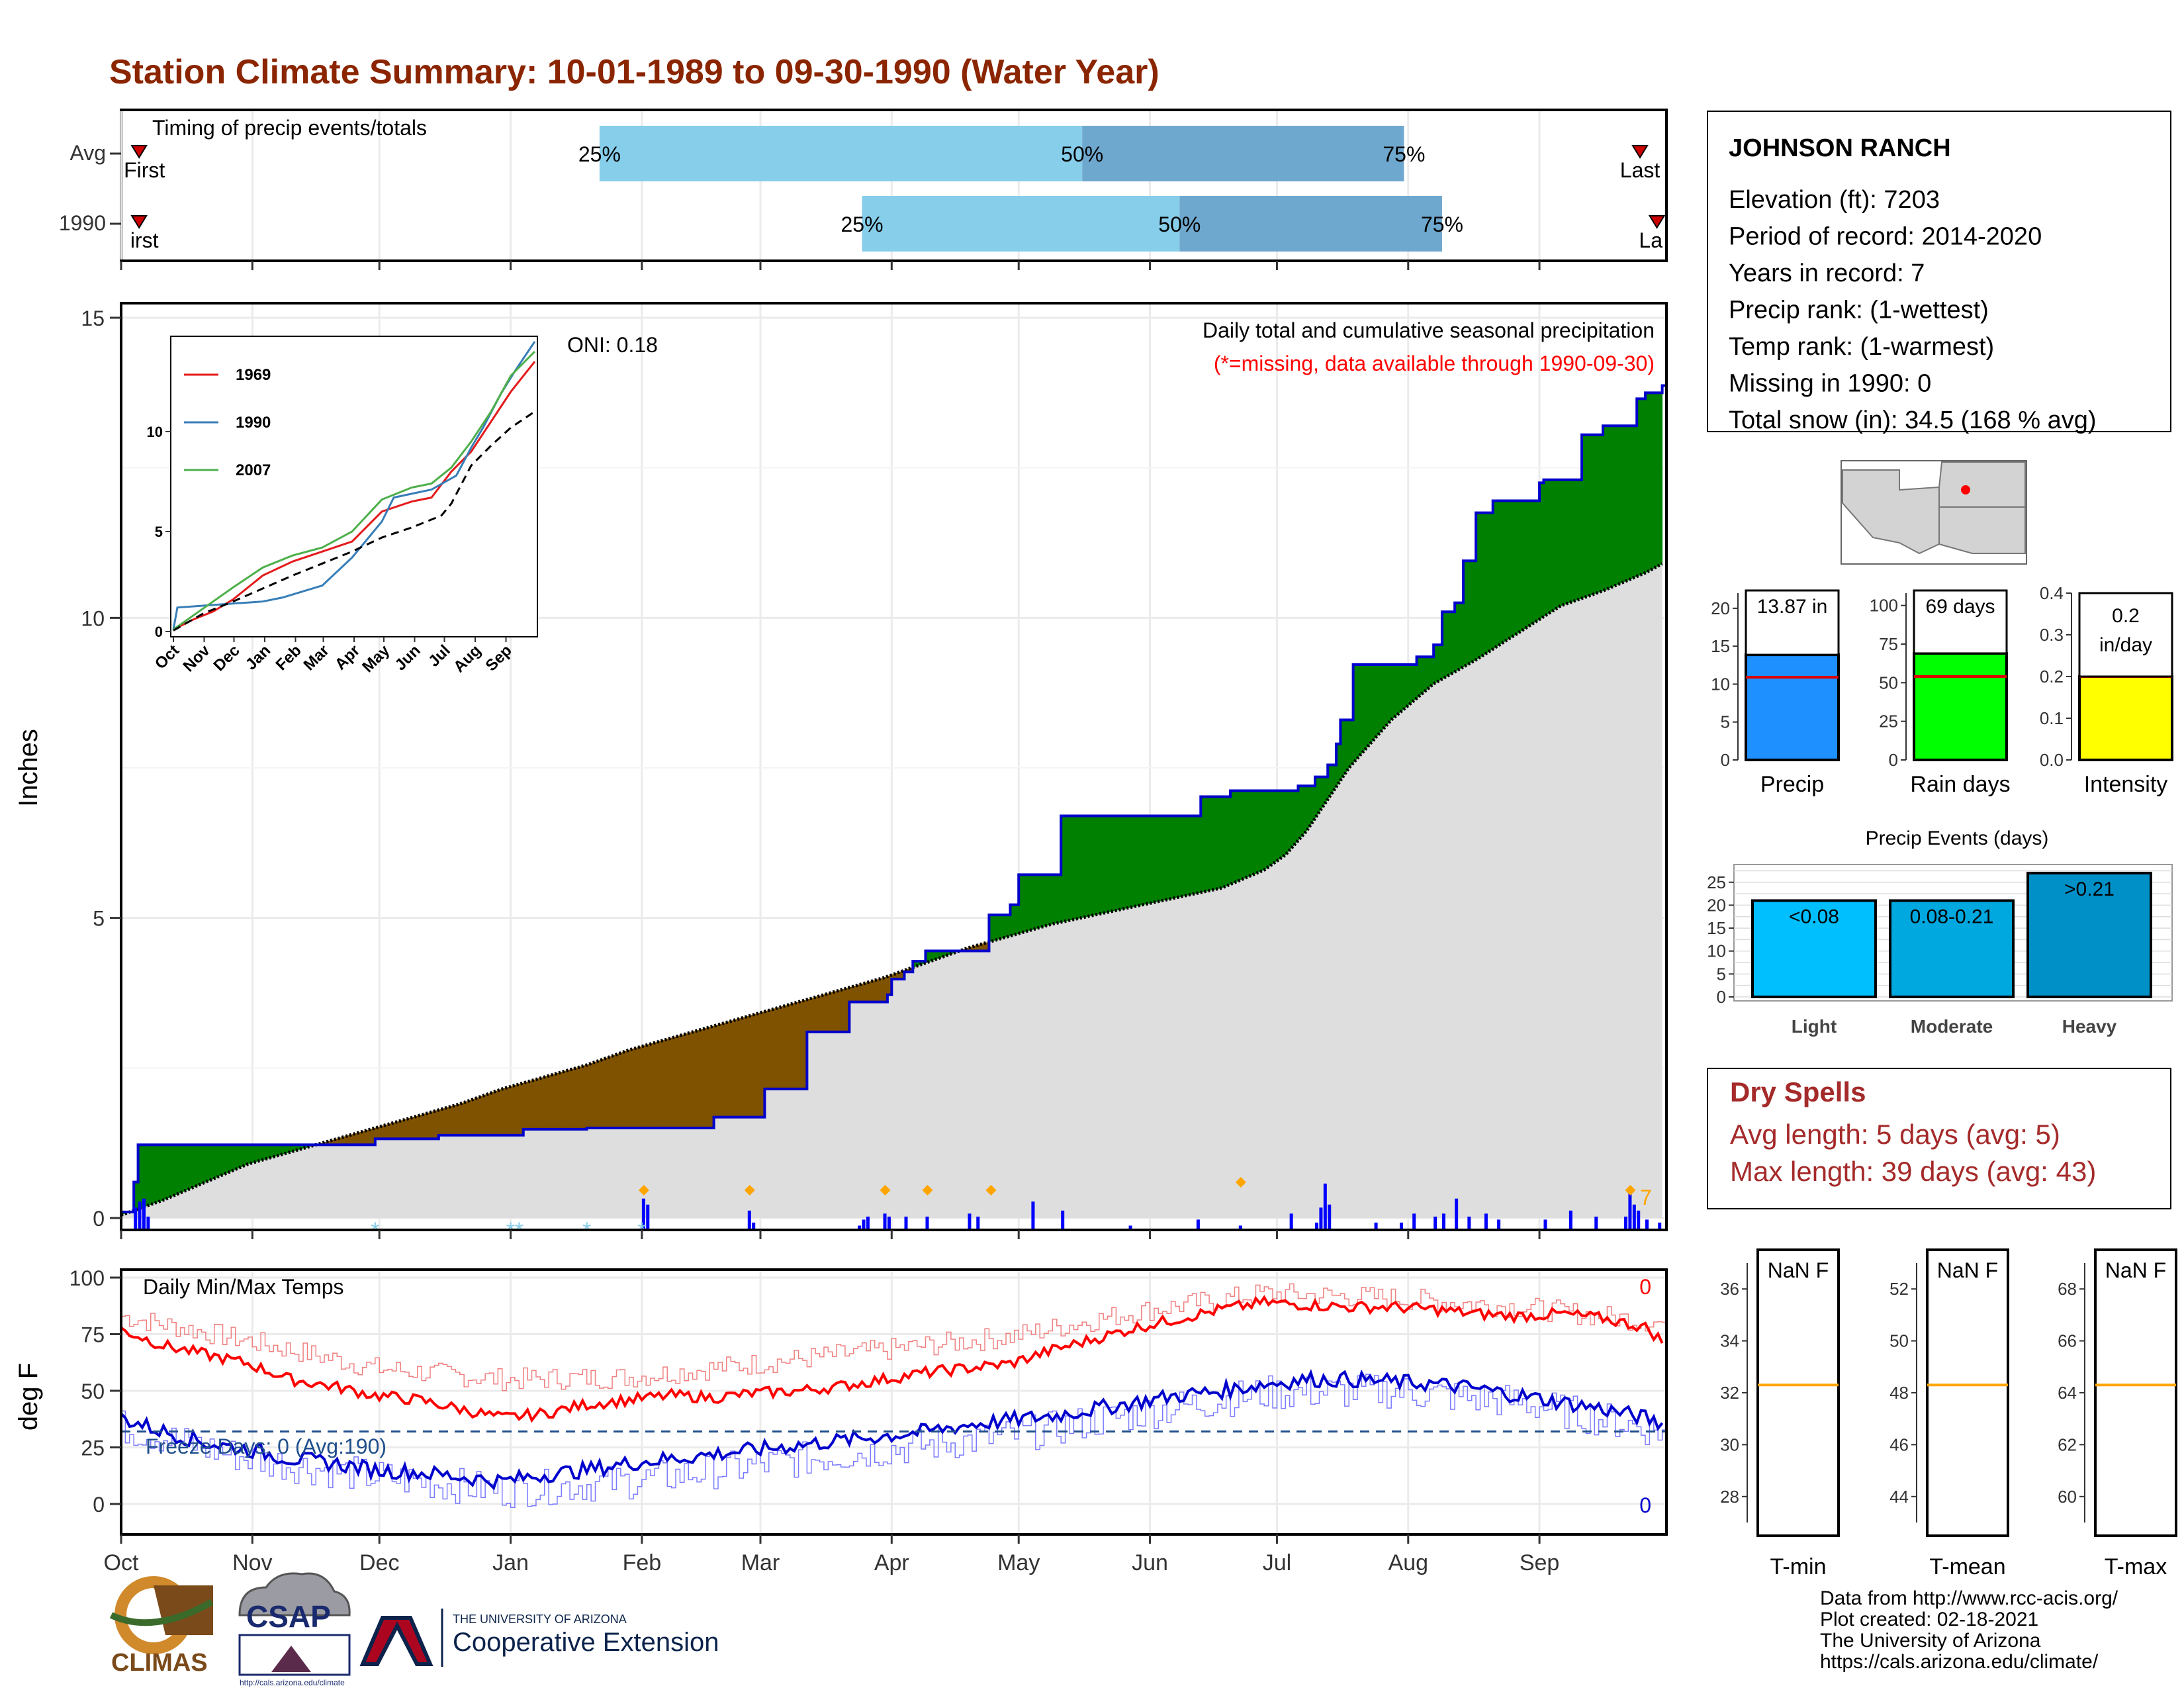 The width and height of the screenshot is (2184, 1688). I want to click on intensity-unit-label: in/day, so click(2125, 645).